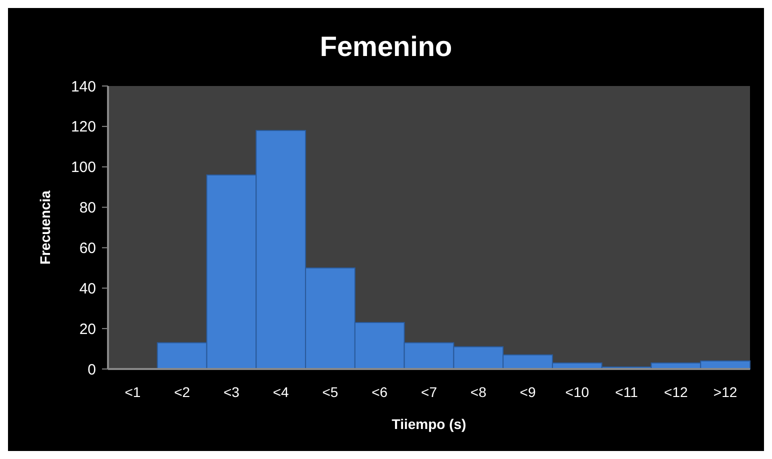 This screenshot has width=772, height=459. Describe the element at coordinates (87, 329) in the screenshot. I see `y-tick-label: 20` at that location.